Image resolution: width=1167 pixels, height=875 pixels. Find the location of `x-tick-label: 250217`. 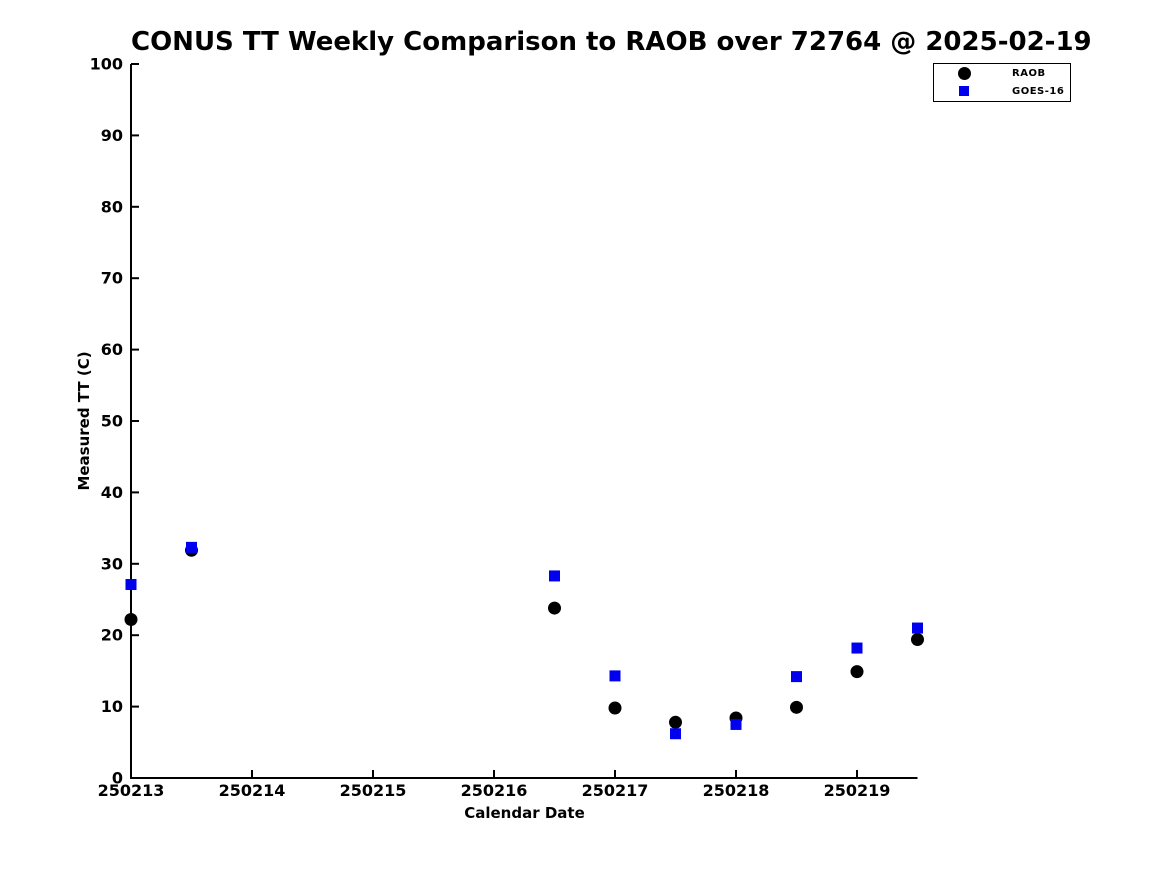

x-tick-label: 250217 is located at coordinates (615, 790).